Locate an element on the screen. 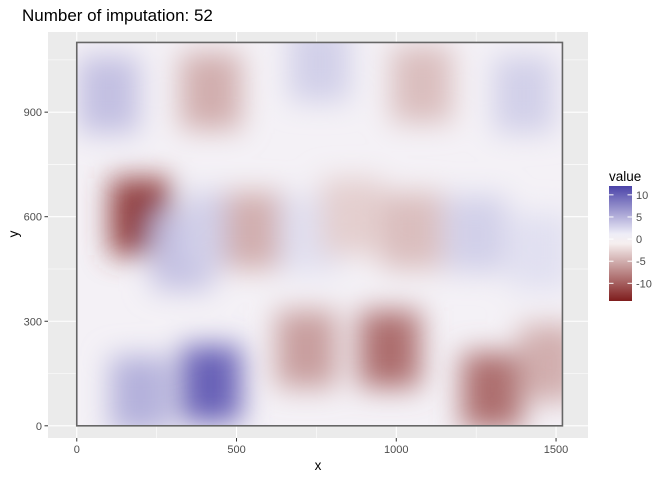 Image resolution: width=672 pixels, height=480 pixels. x-tick-label: 0 is located at coordinates (77, 450).